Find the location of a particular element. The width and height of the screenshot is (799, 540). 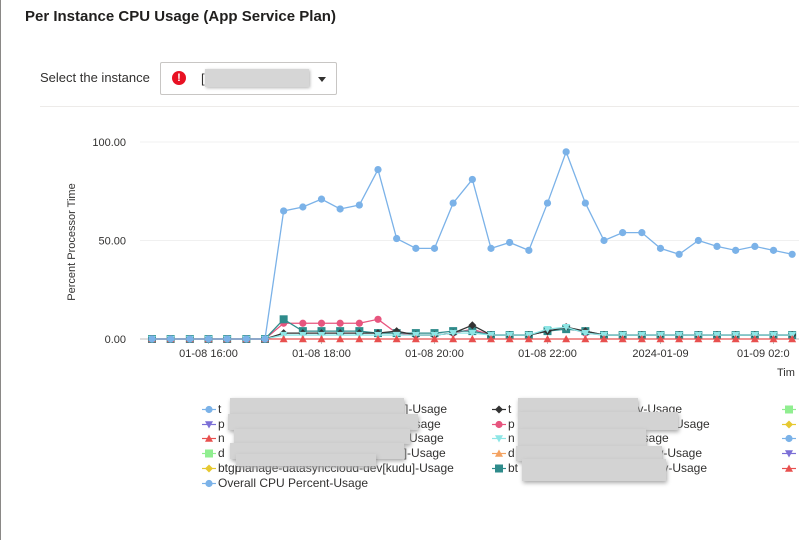

legend-item: bt is located at coordinates (504, 468).